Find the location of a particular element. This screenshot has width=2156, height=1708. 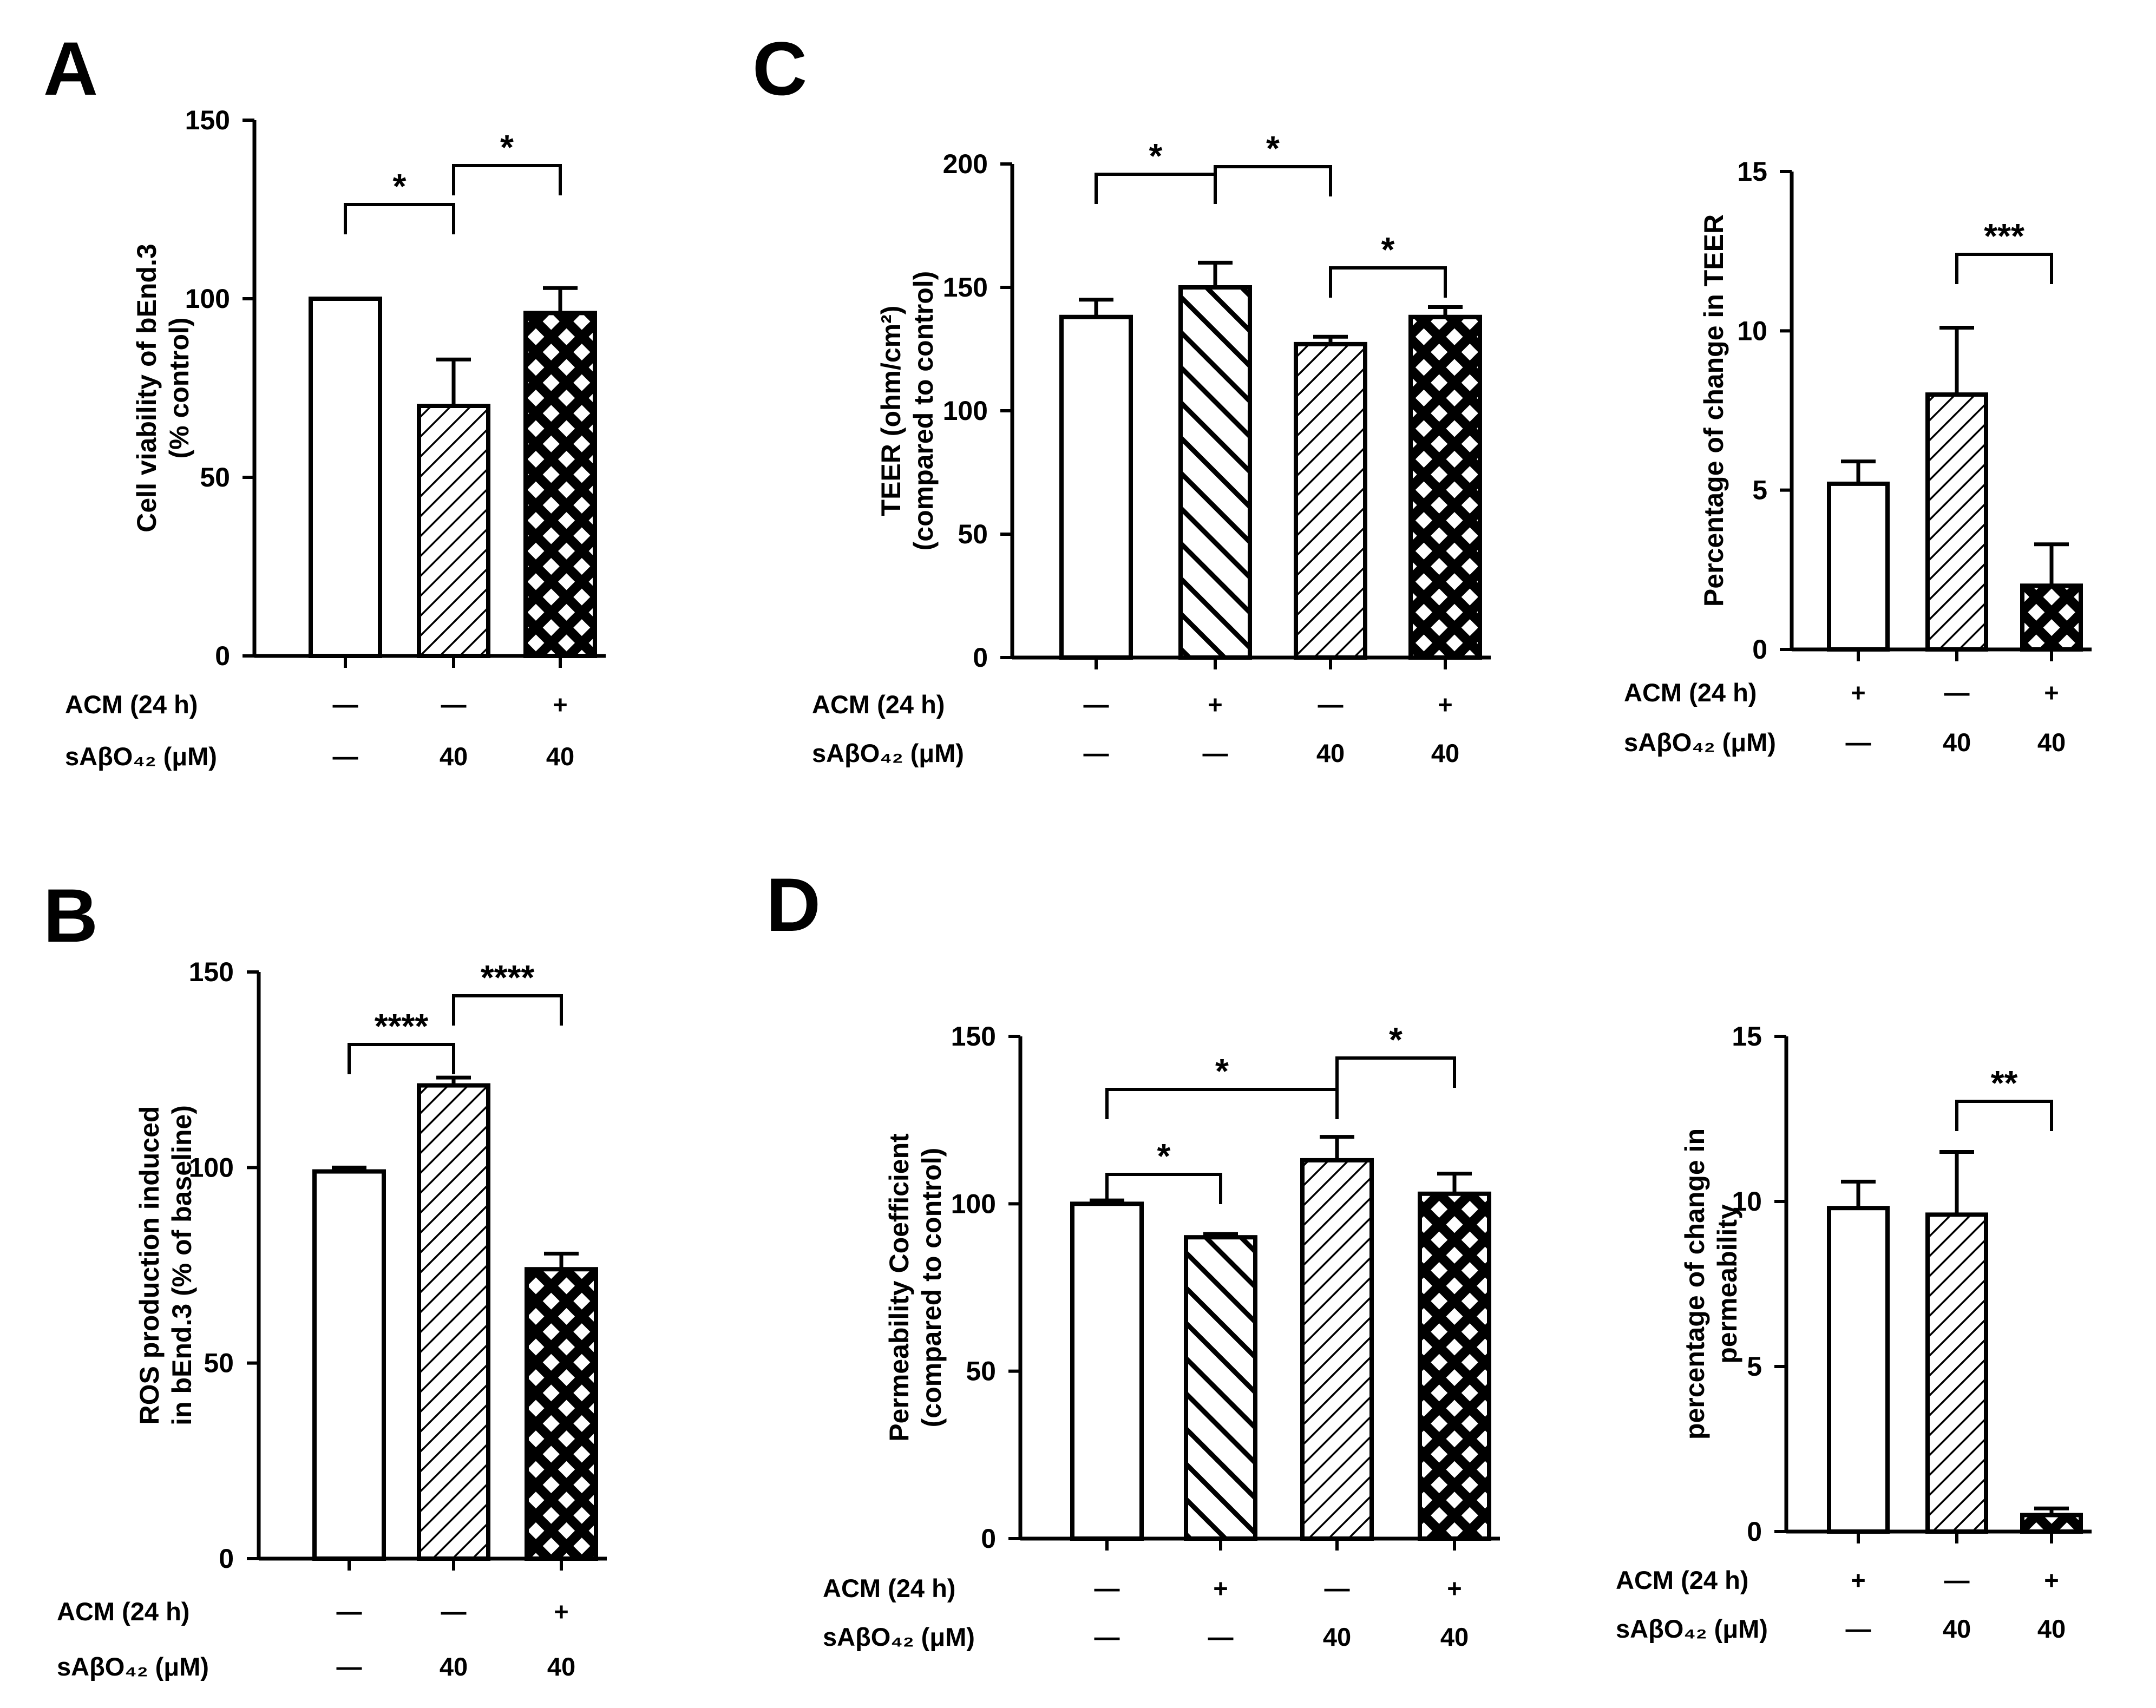

y-tick-label: 15 is located at coordinates (1747, 1036).